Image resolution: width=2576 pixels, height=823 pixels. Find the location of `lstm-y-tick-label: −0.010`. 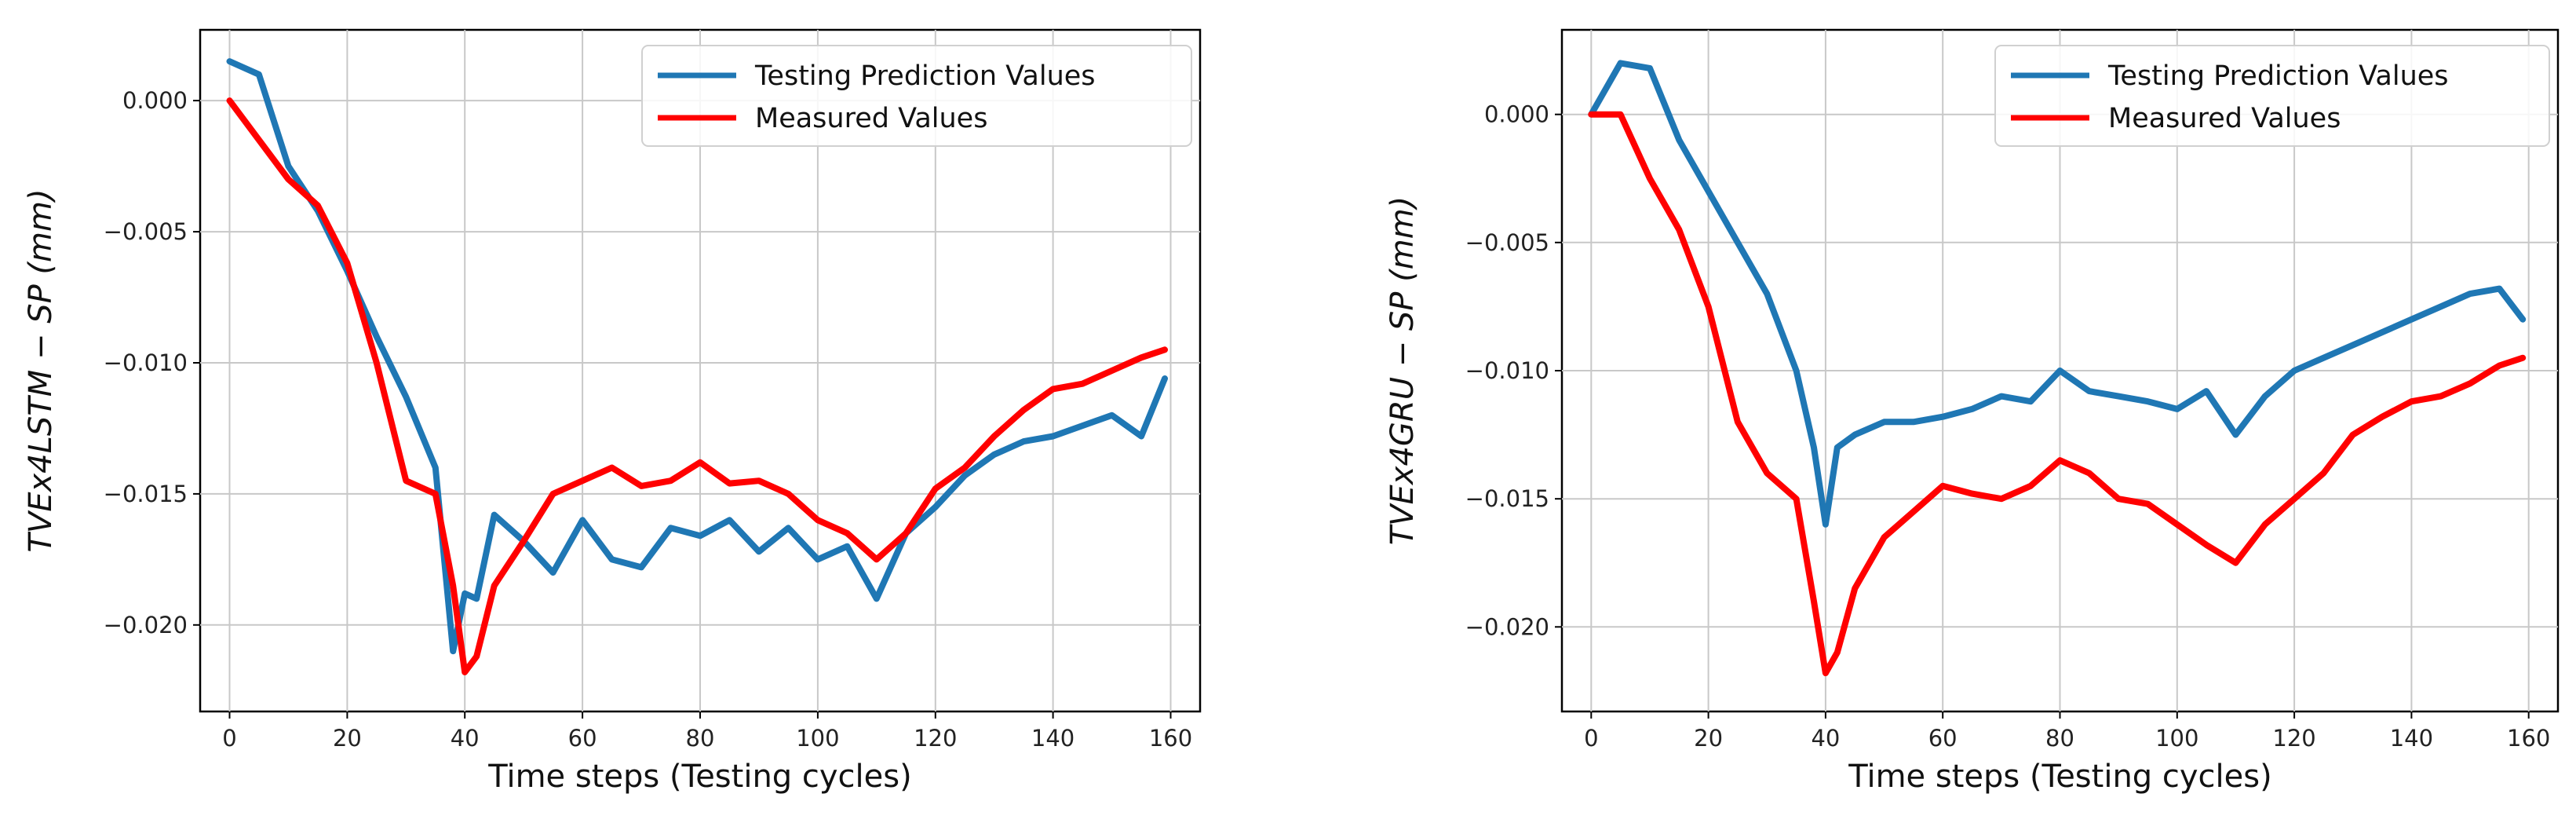

lstm-y-tick-label: −0.010 is located at coordinates (146, 362).